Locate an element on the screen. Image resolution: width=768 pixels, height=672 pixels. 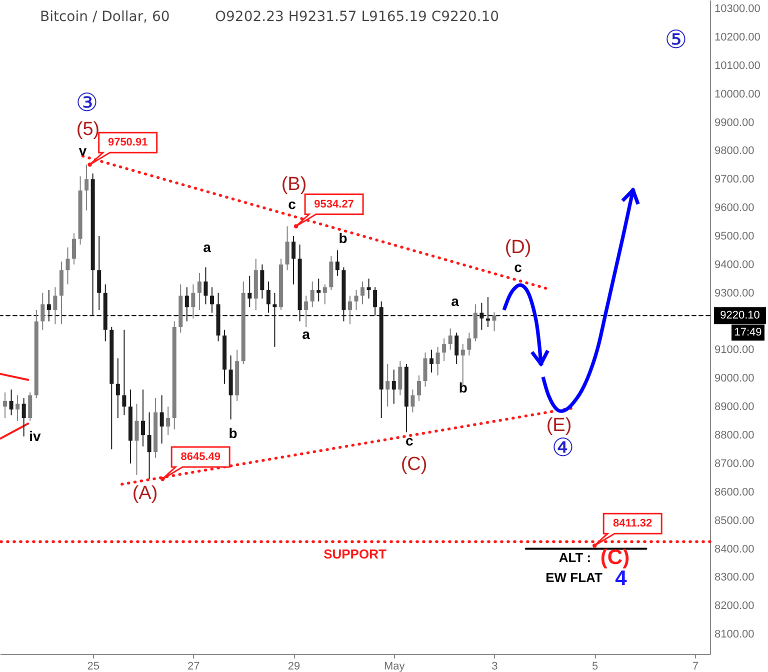
y-tick-label: 8800.00 is located at coordinates (734, 436).